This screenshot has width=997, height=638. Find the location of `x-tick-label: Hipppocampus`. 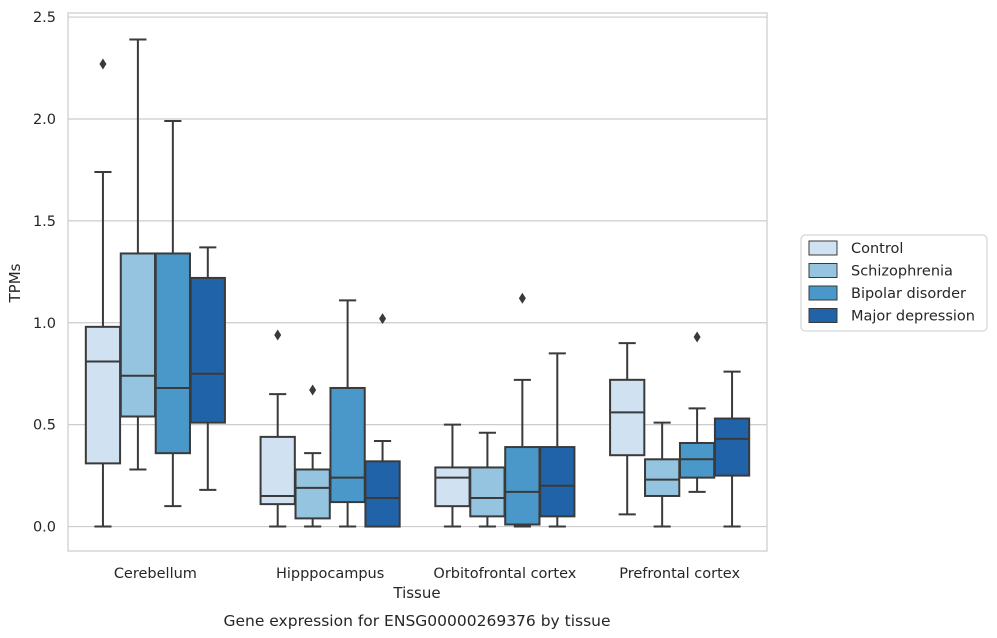

x-tick-label: Hipppocampus is located at coordinates (330, 574).